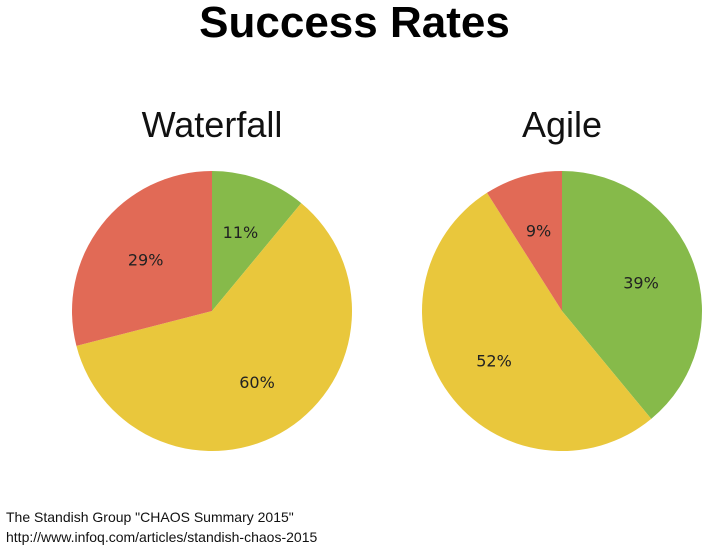 This screenshot has width=709, height=552. Describe the element at coordinates (150, 517) in the screenshot. I see `source-citation: The Standish Group "CHAOS Summary 2015"` at that location.